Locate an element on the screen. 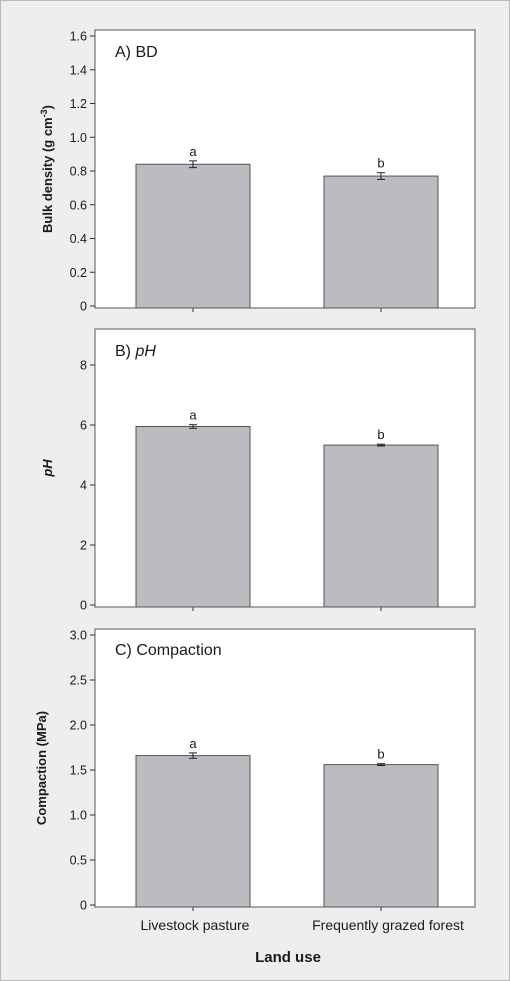 Image resolution: width=510 pixels, height=981 pixels. y-tick-label: 0.8 is located at coordinates (78, 172).